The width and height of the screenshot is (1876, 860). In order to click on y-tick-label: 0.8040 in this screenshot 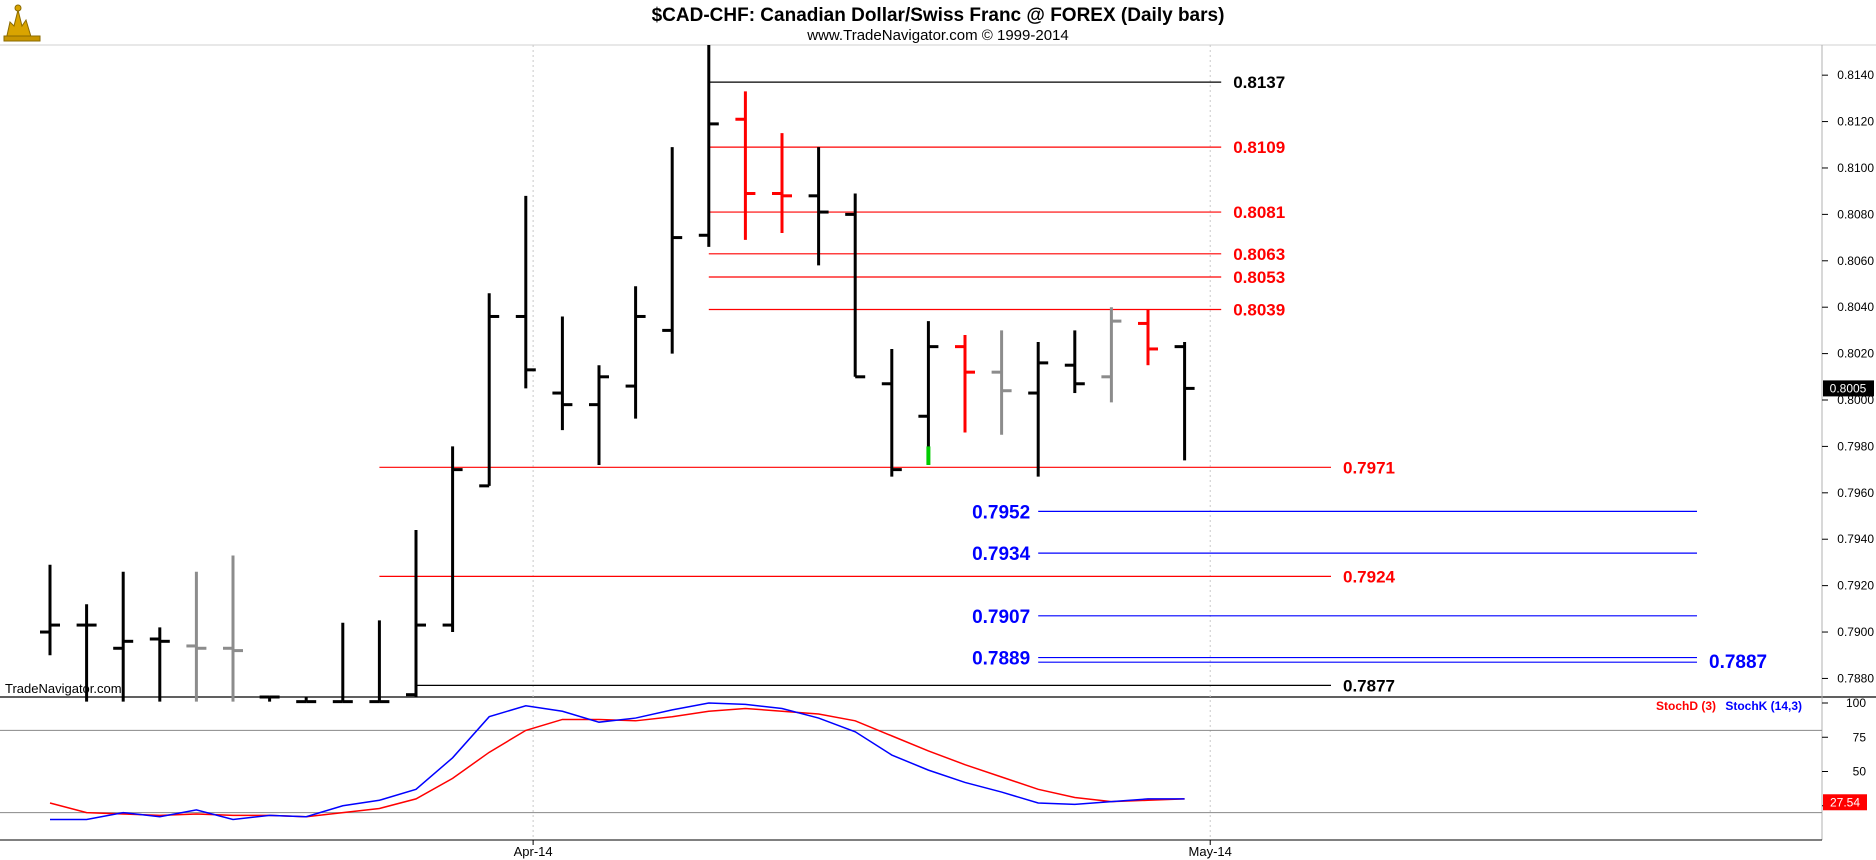, I will do `click(1855, 307)`.